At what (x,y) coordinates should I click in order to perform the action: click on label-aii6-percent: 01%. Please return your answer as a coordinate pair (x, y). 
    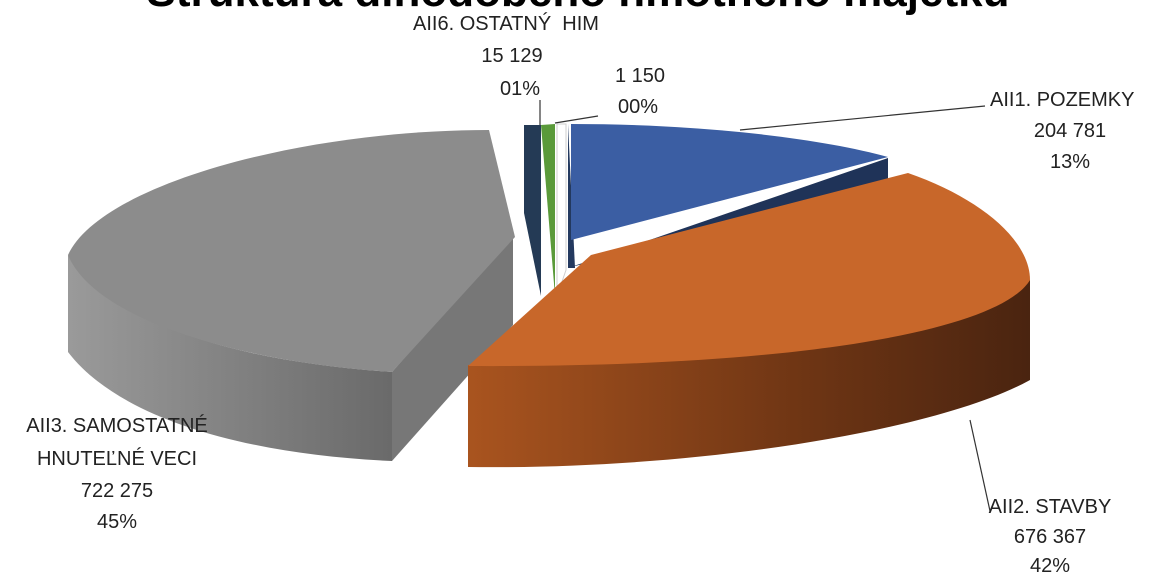
    Looking at the image, I should click on (520, 89).